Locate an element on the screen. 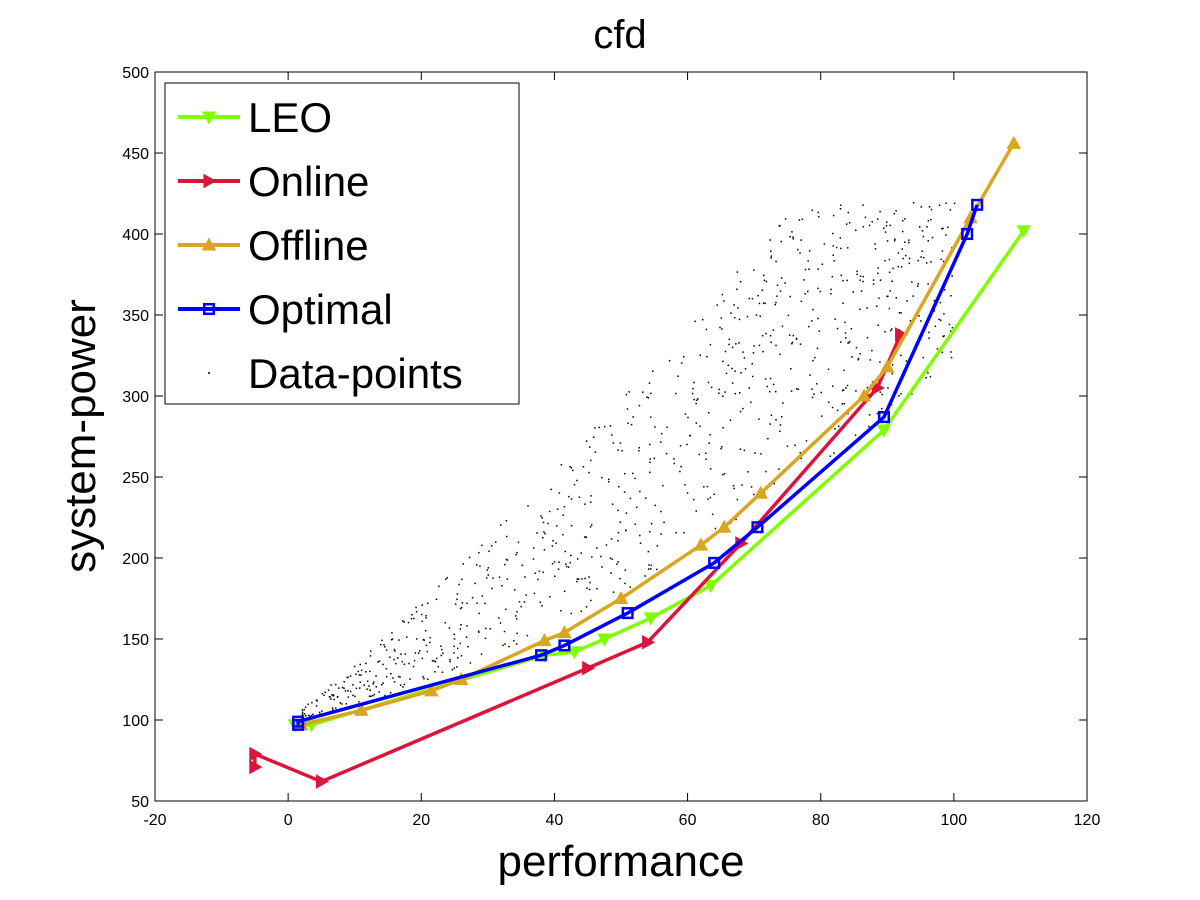 Image resolution: width=1200 pixels, height=900 pixels. x-tick-label: 80 is located at coordinates (821, 820).